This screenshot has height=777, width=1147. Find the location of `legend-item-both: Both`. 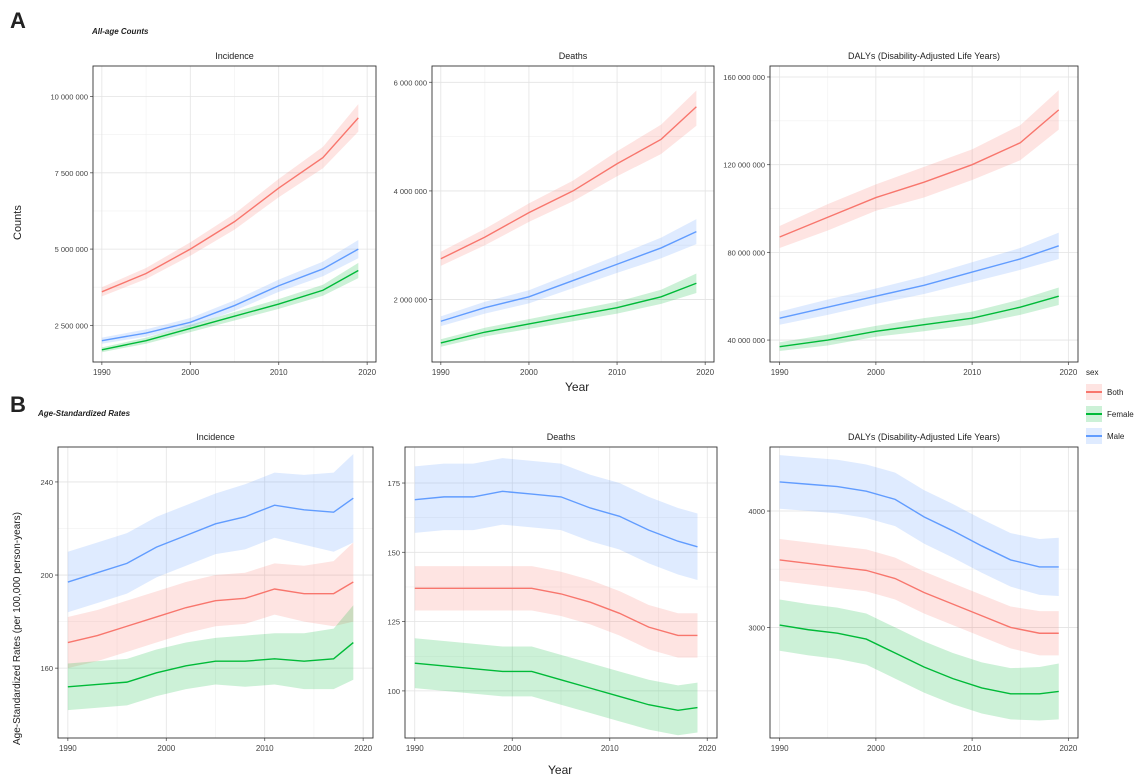

legend-item-both: Both is located at coordinates (1110, 392).